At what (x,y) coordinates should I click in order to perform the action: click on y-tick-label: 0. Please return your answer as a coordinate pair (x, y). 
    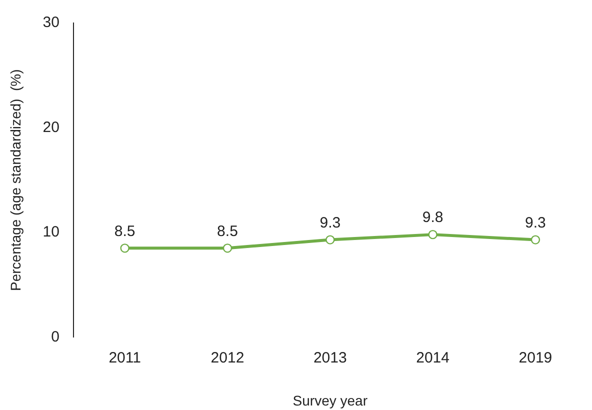
    Looking at the image, I should click on (55, 337).